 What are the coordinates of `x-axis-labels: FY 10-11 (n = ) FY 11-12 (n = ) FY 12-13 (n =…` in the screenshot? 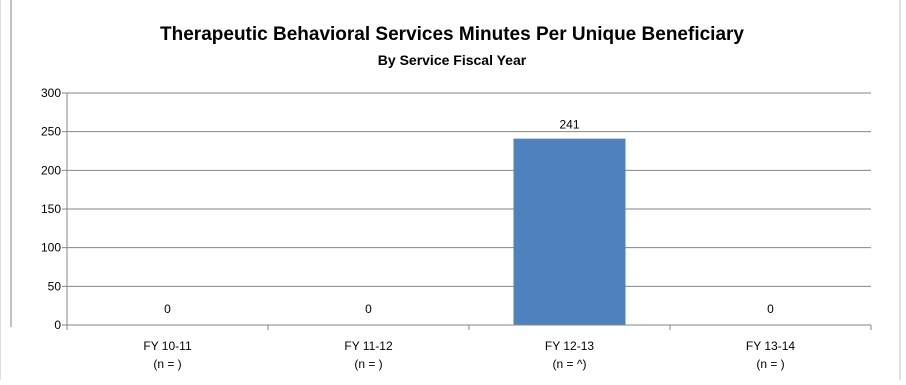 It's located at (469, 355).